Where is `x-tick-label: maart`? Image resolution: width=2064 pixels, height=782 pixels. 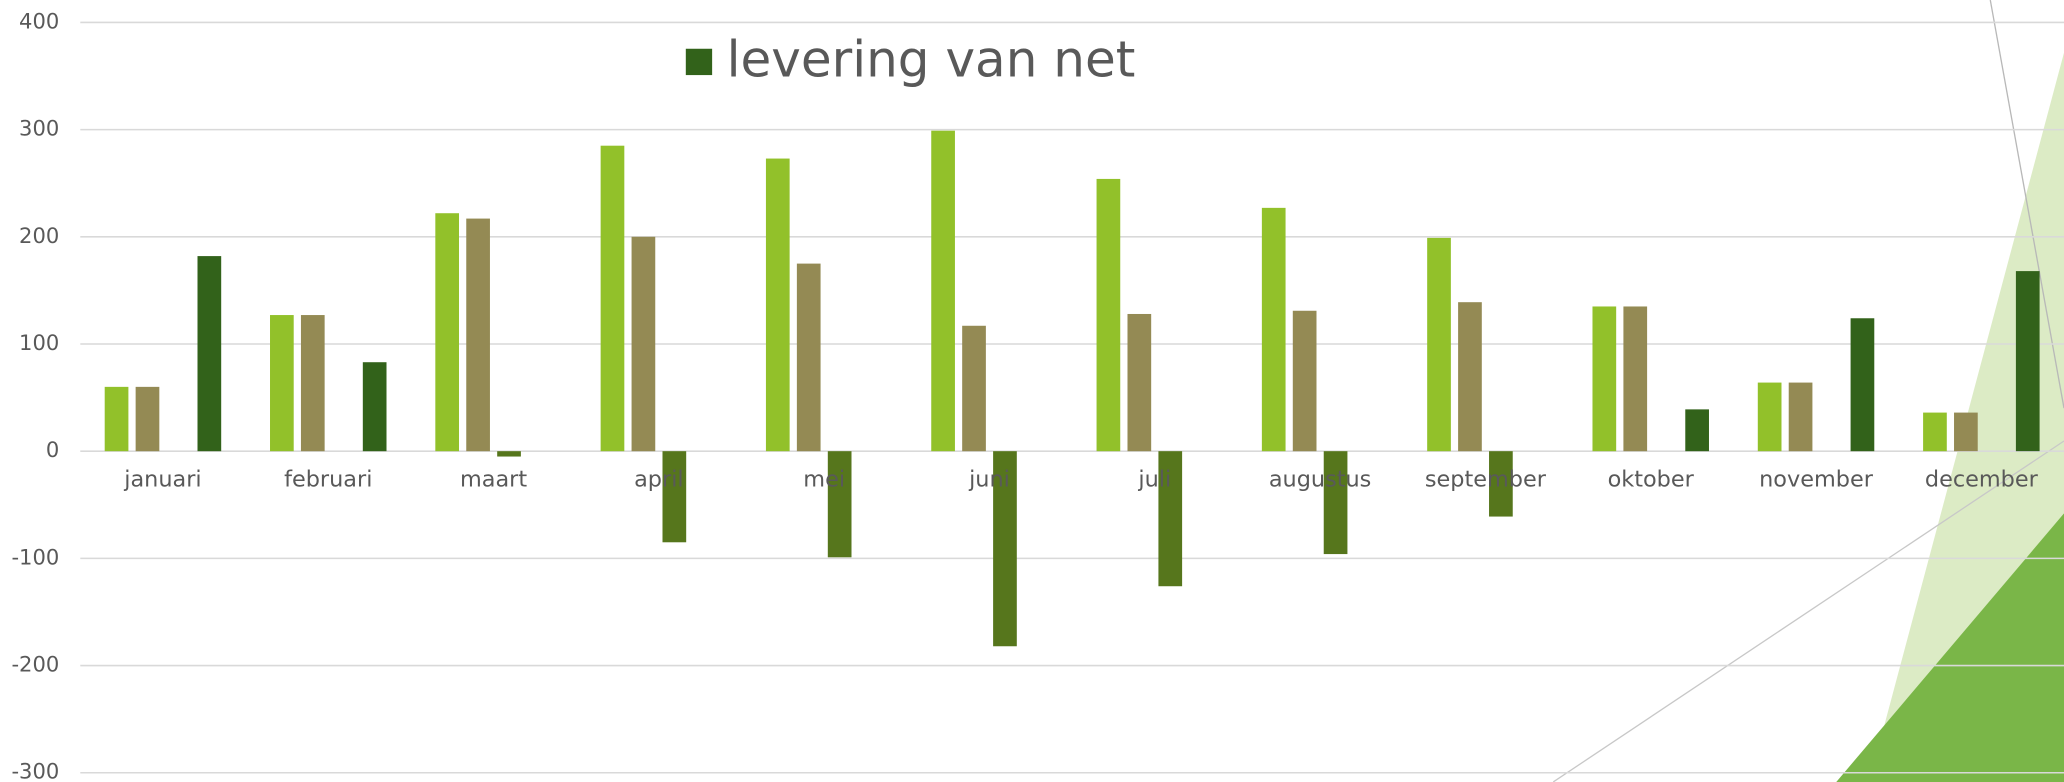
x-tick-label: maart is located at coordinates (493, 480).